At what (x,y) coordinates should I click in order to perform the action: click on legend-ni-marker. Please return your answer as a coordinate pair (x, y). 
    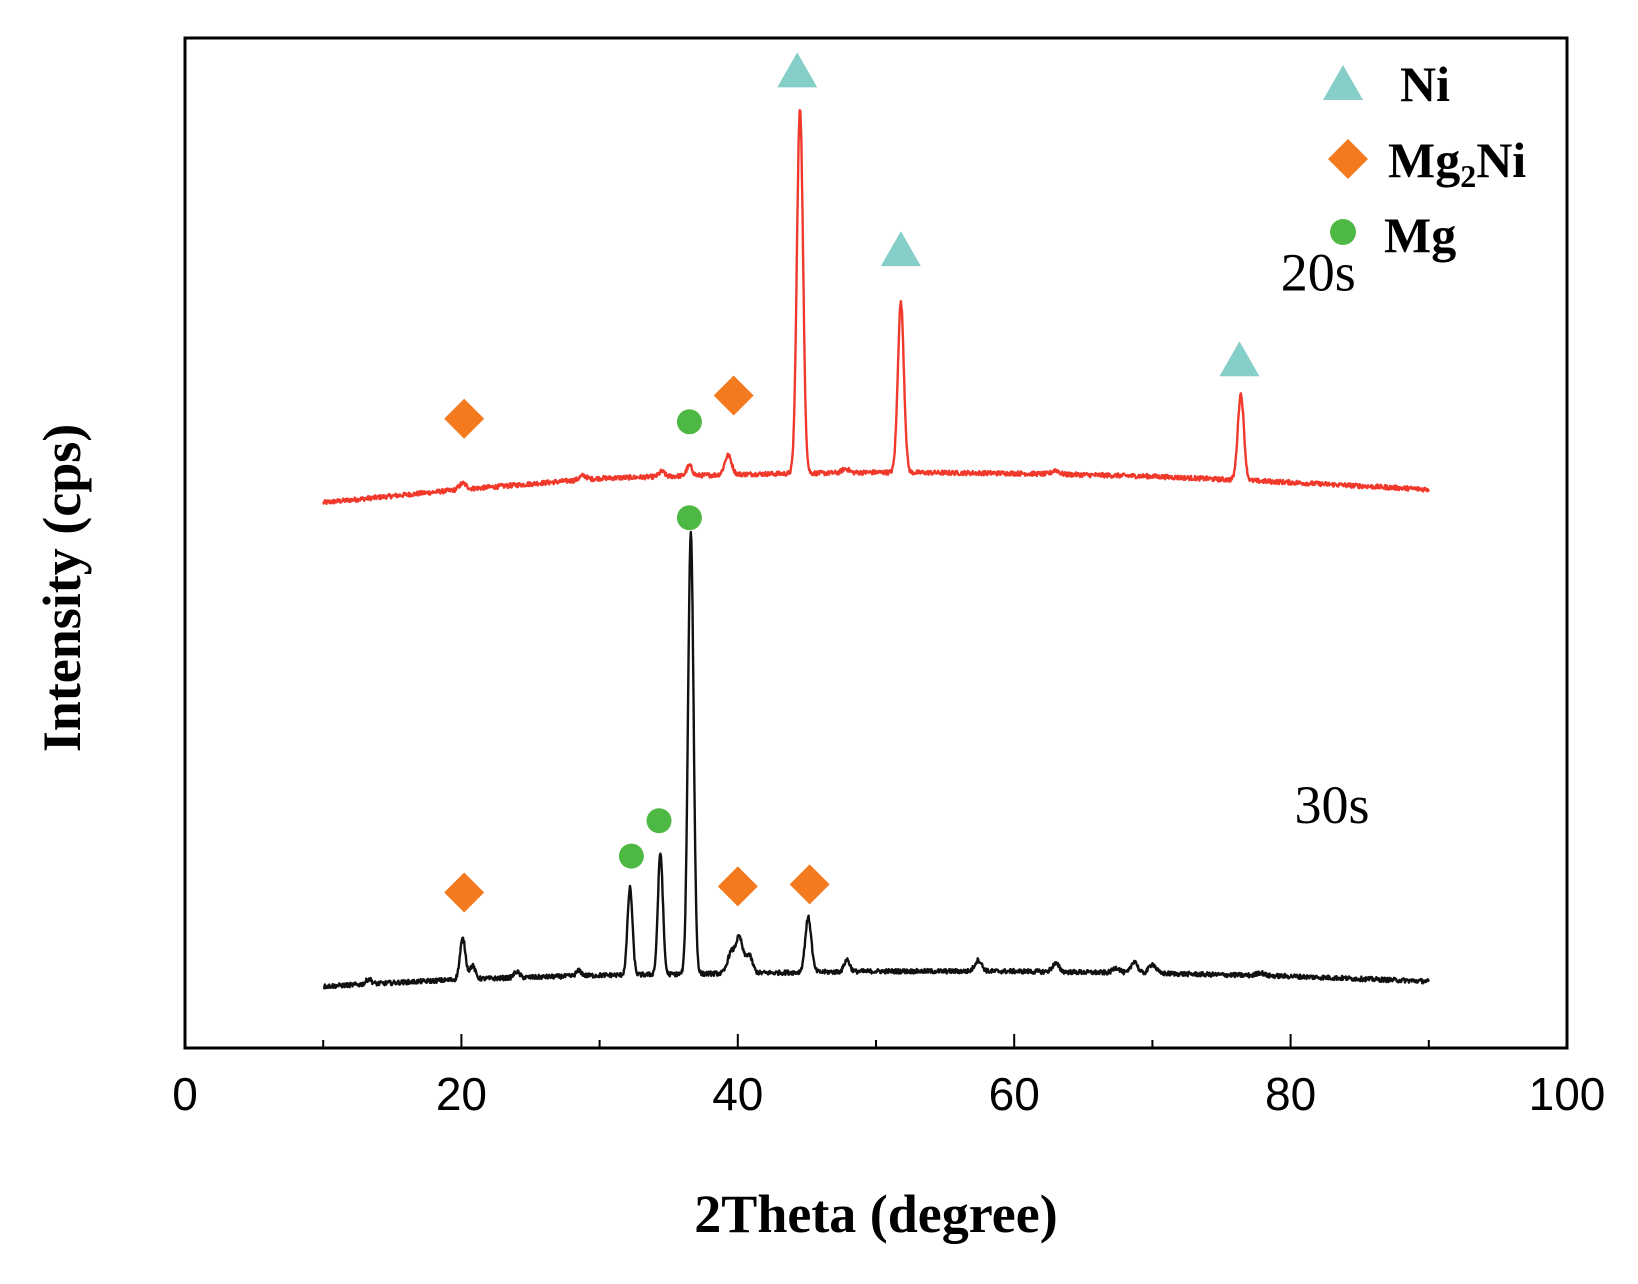
    Looking at the image, I should click on (1343, 82).